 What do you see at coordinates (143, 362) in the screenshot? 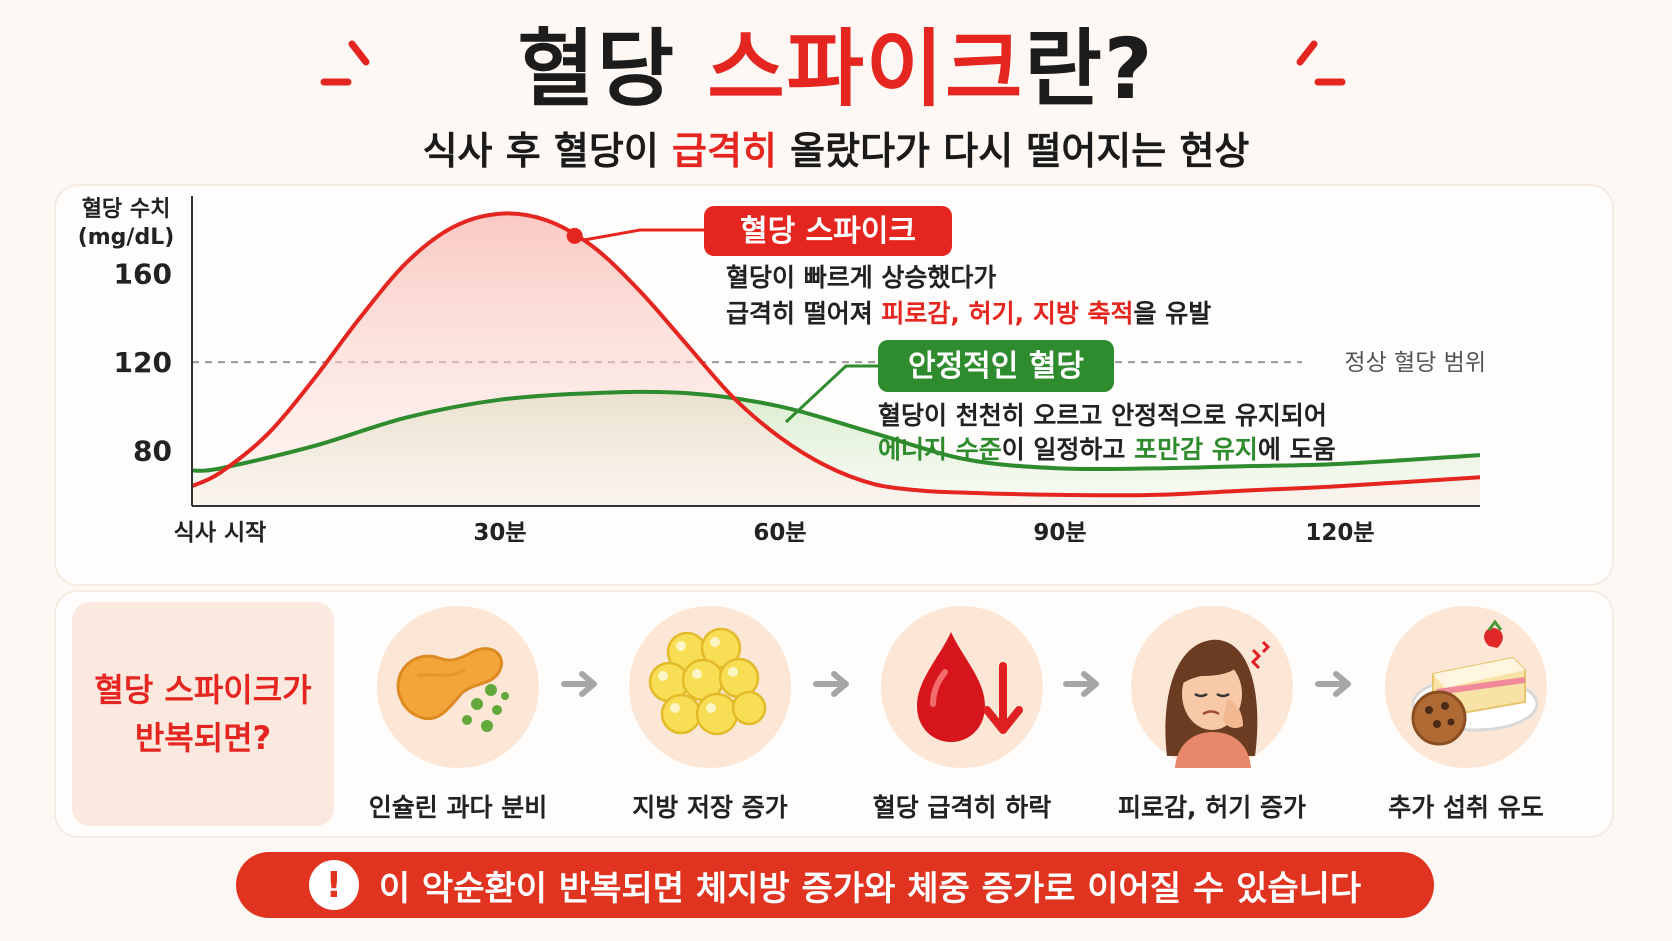
I see `y-tick-label: 120` at bounding box center [143, 362].